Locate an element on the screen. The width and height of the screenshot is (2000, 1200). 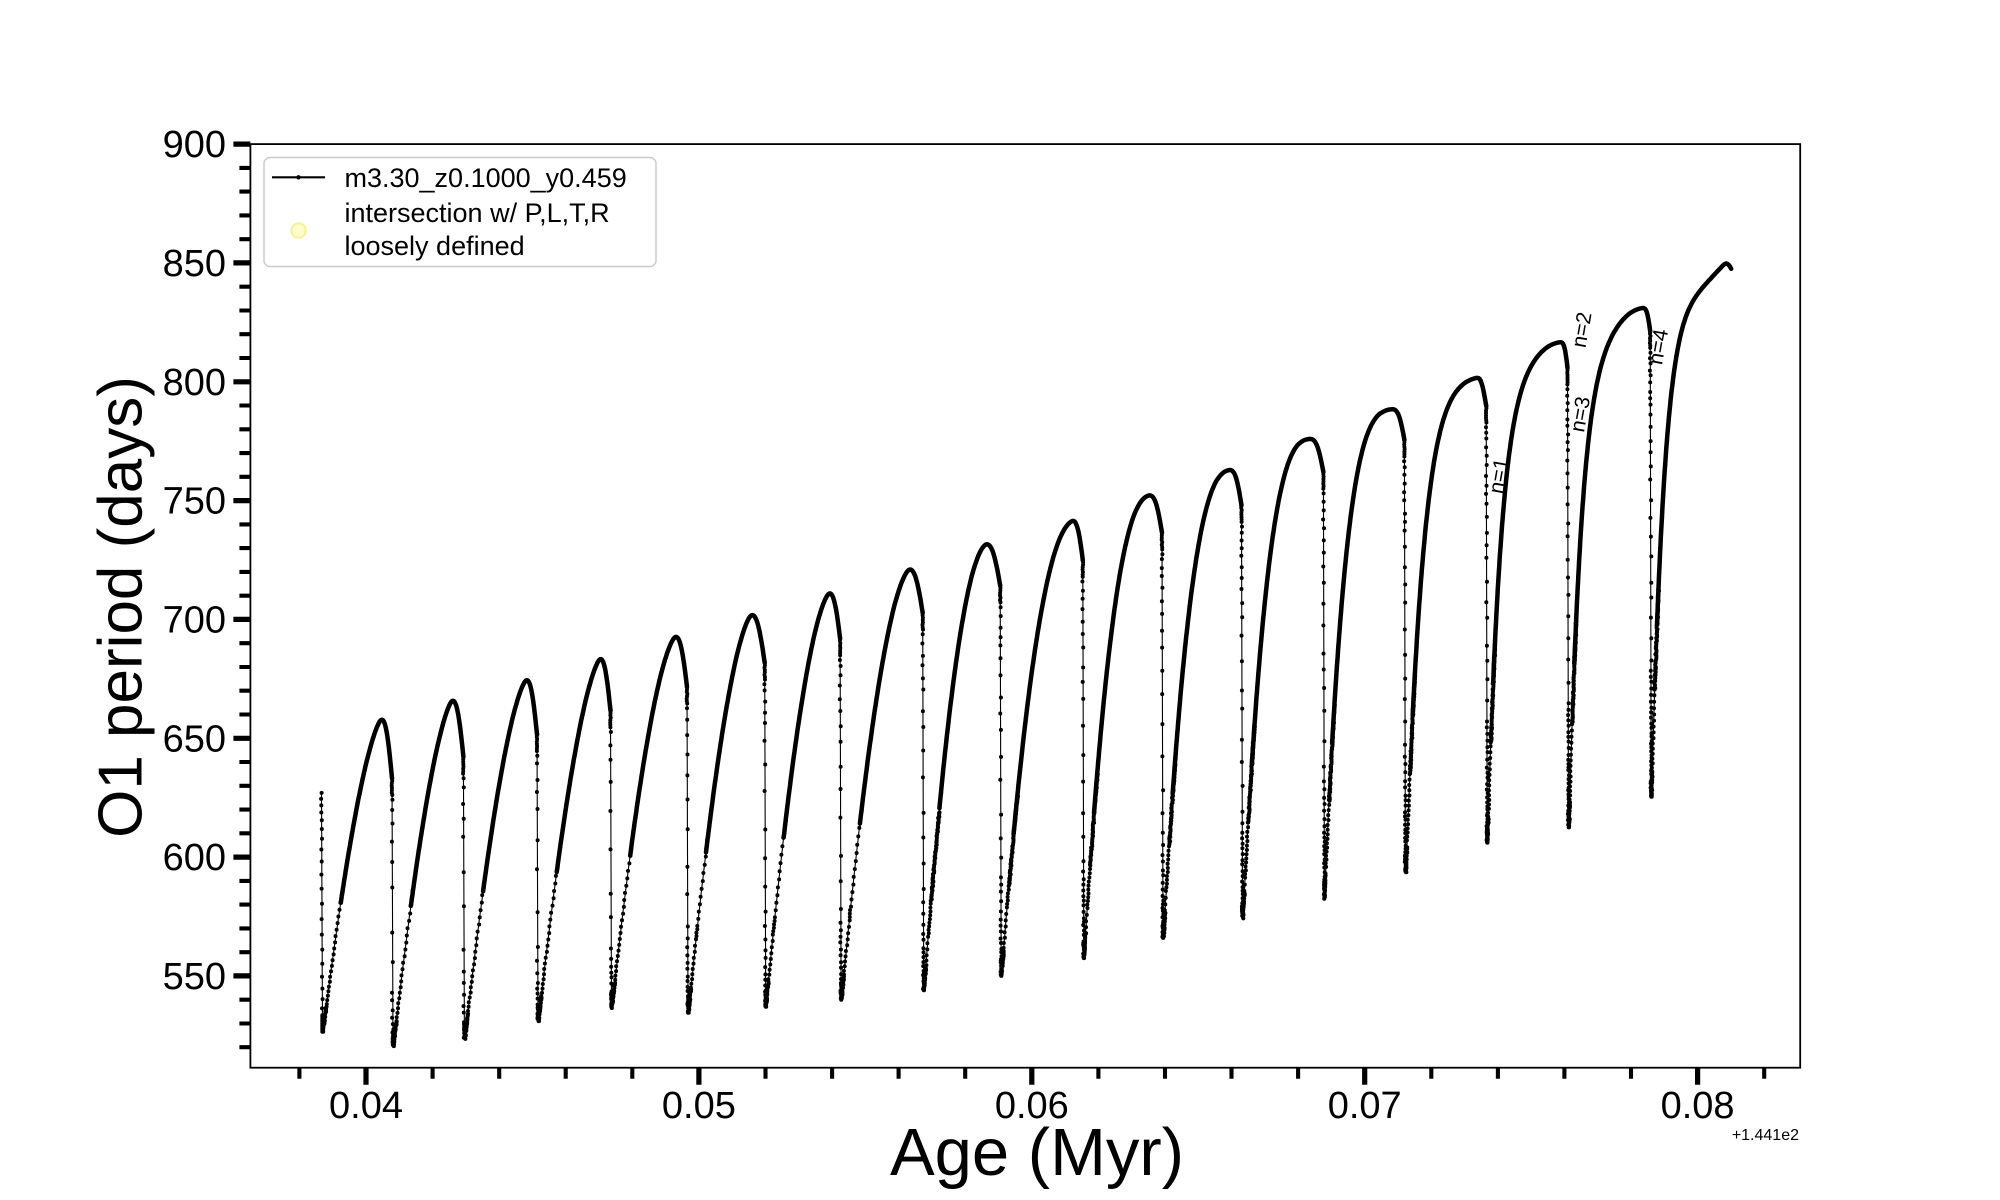
svg-text: 0.07 is located at coordinates (1365, 1106).